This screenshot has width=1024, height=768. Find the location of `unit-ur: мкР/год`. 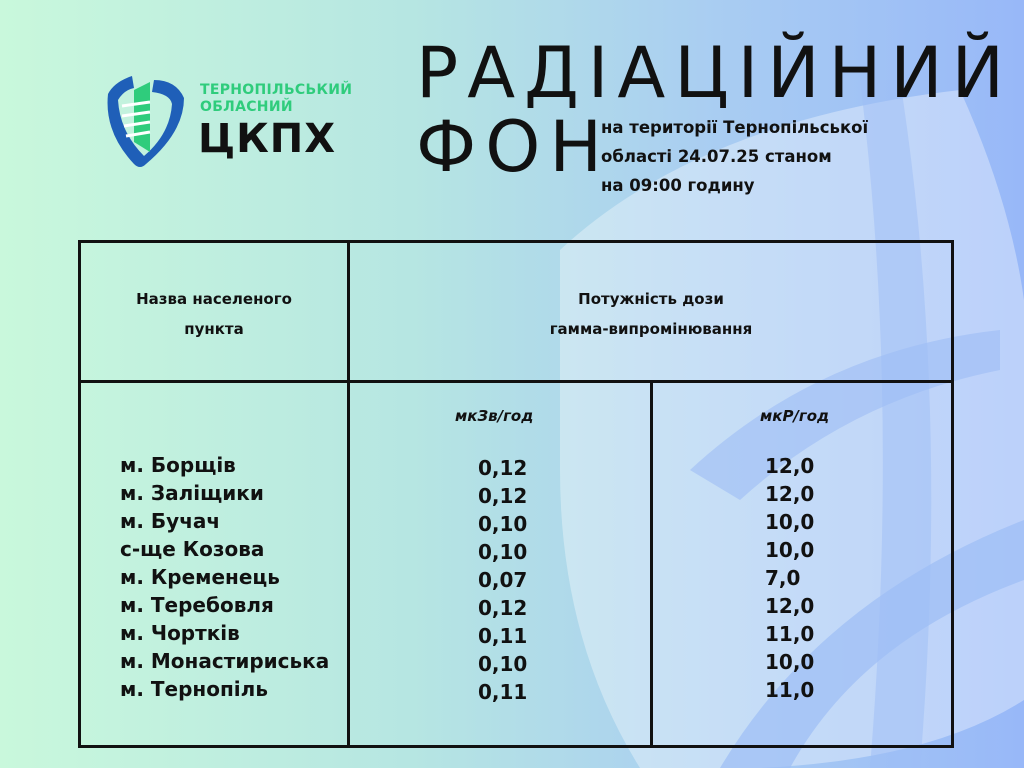

unit-ur: мкР/год is located at coordinates (795, 416).